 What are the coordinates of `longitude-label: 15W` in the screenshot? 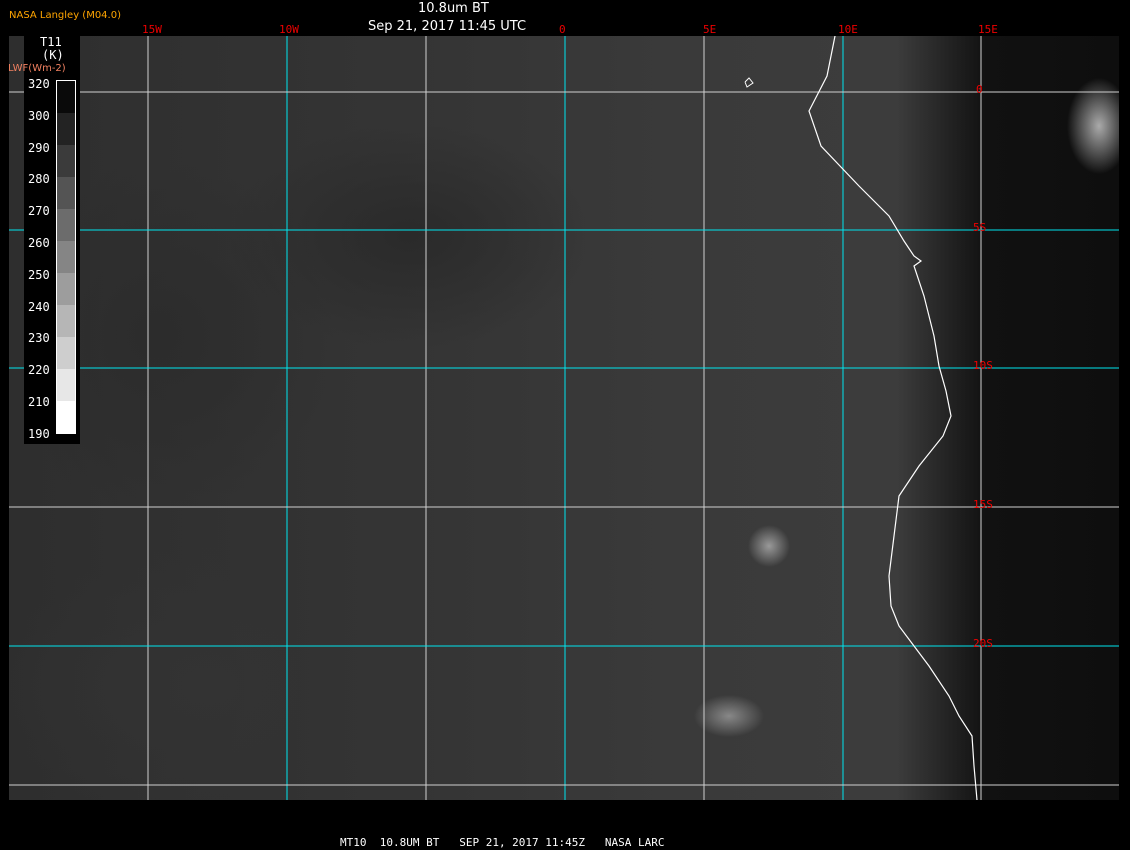 It's located at (152, 29).